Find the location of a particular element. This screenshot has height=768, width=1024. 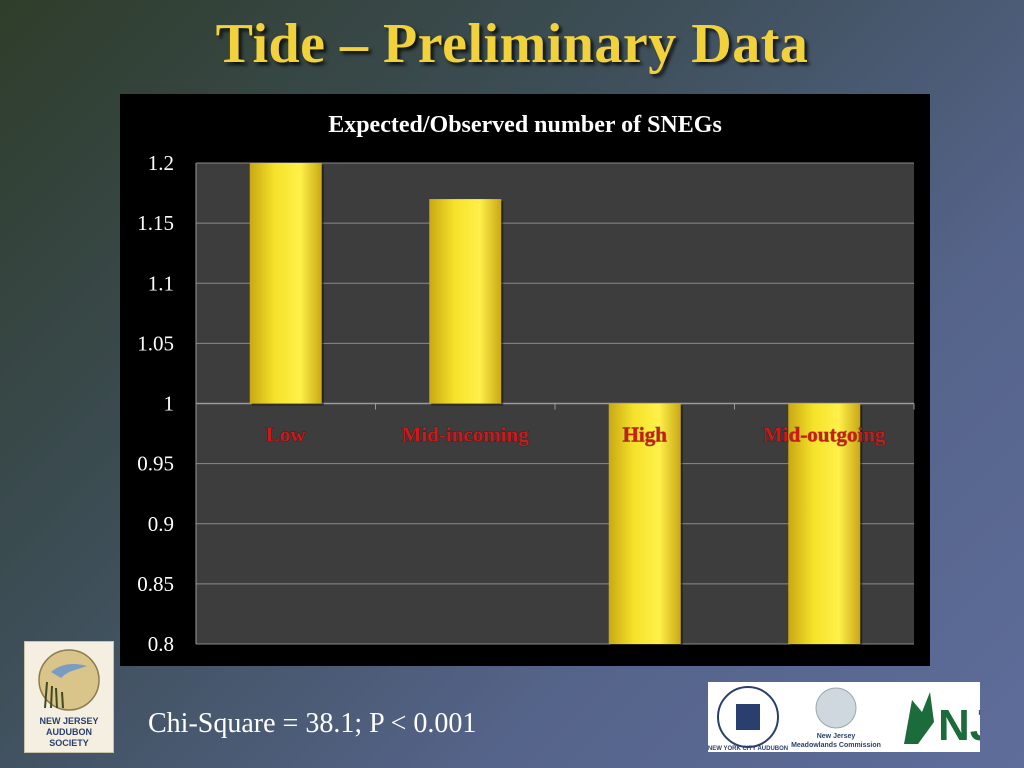

category-label: High is located at coordinates (645, 435).